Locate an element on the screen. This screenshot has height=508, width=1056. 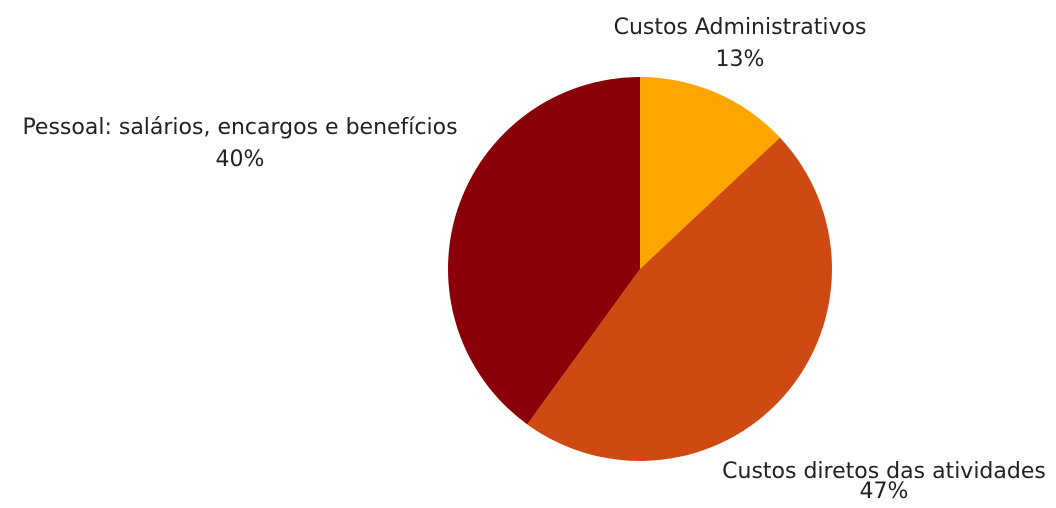
slice-label-name-3: Pessoal: salários, encargos e benefícios is located at coordinates (239, 127).